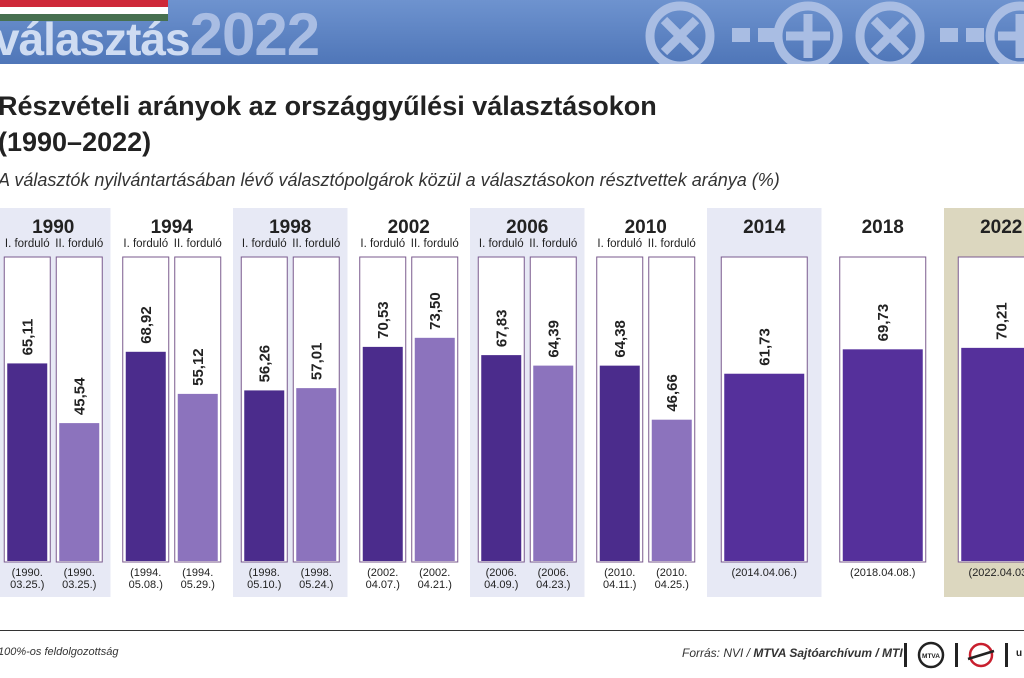 The height and width of the screenshot is (678, 1024). I want to click on year-label: 2010, so click(646, 227).